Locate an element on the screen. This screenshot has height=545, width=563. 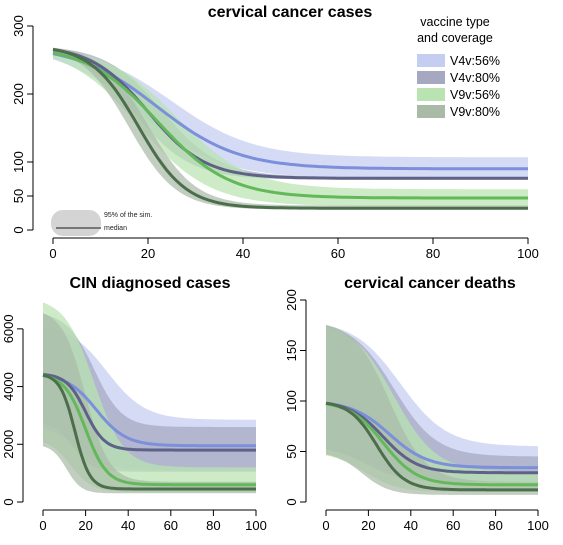
legend-label: V4v:80% is located at coordinates (475, 78).